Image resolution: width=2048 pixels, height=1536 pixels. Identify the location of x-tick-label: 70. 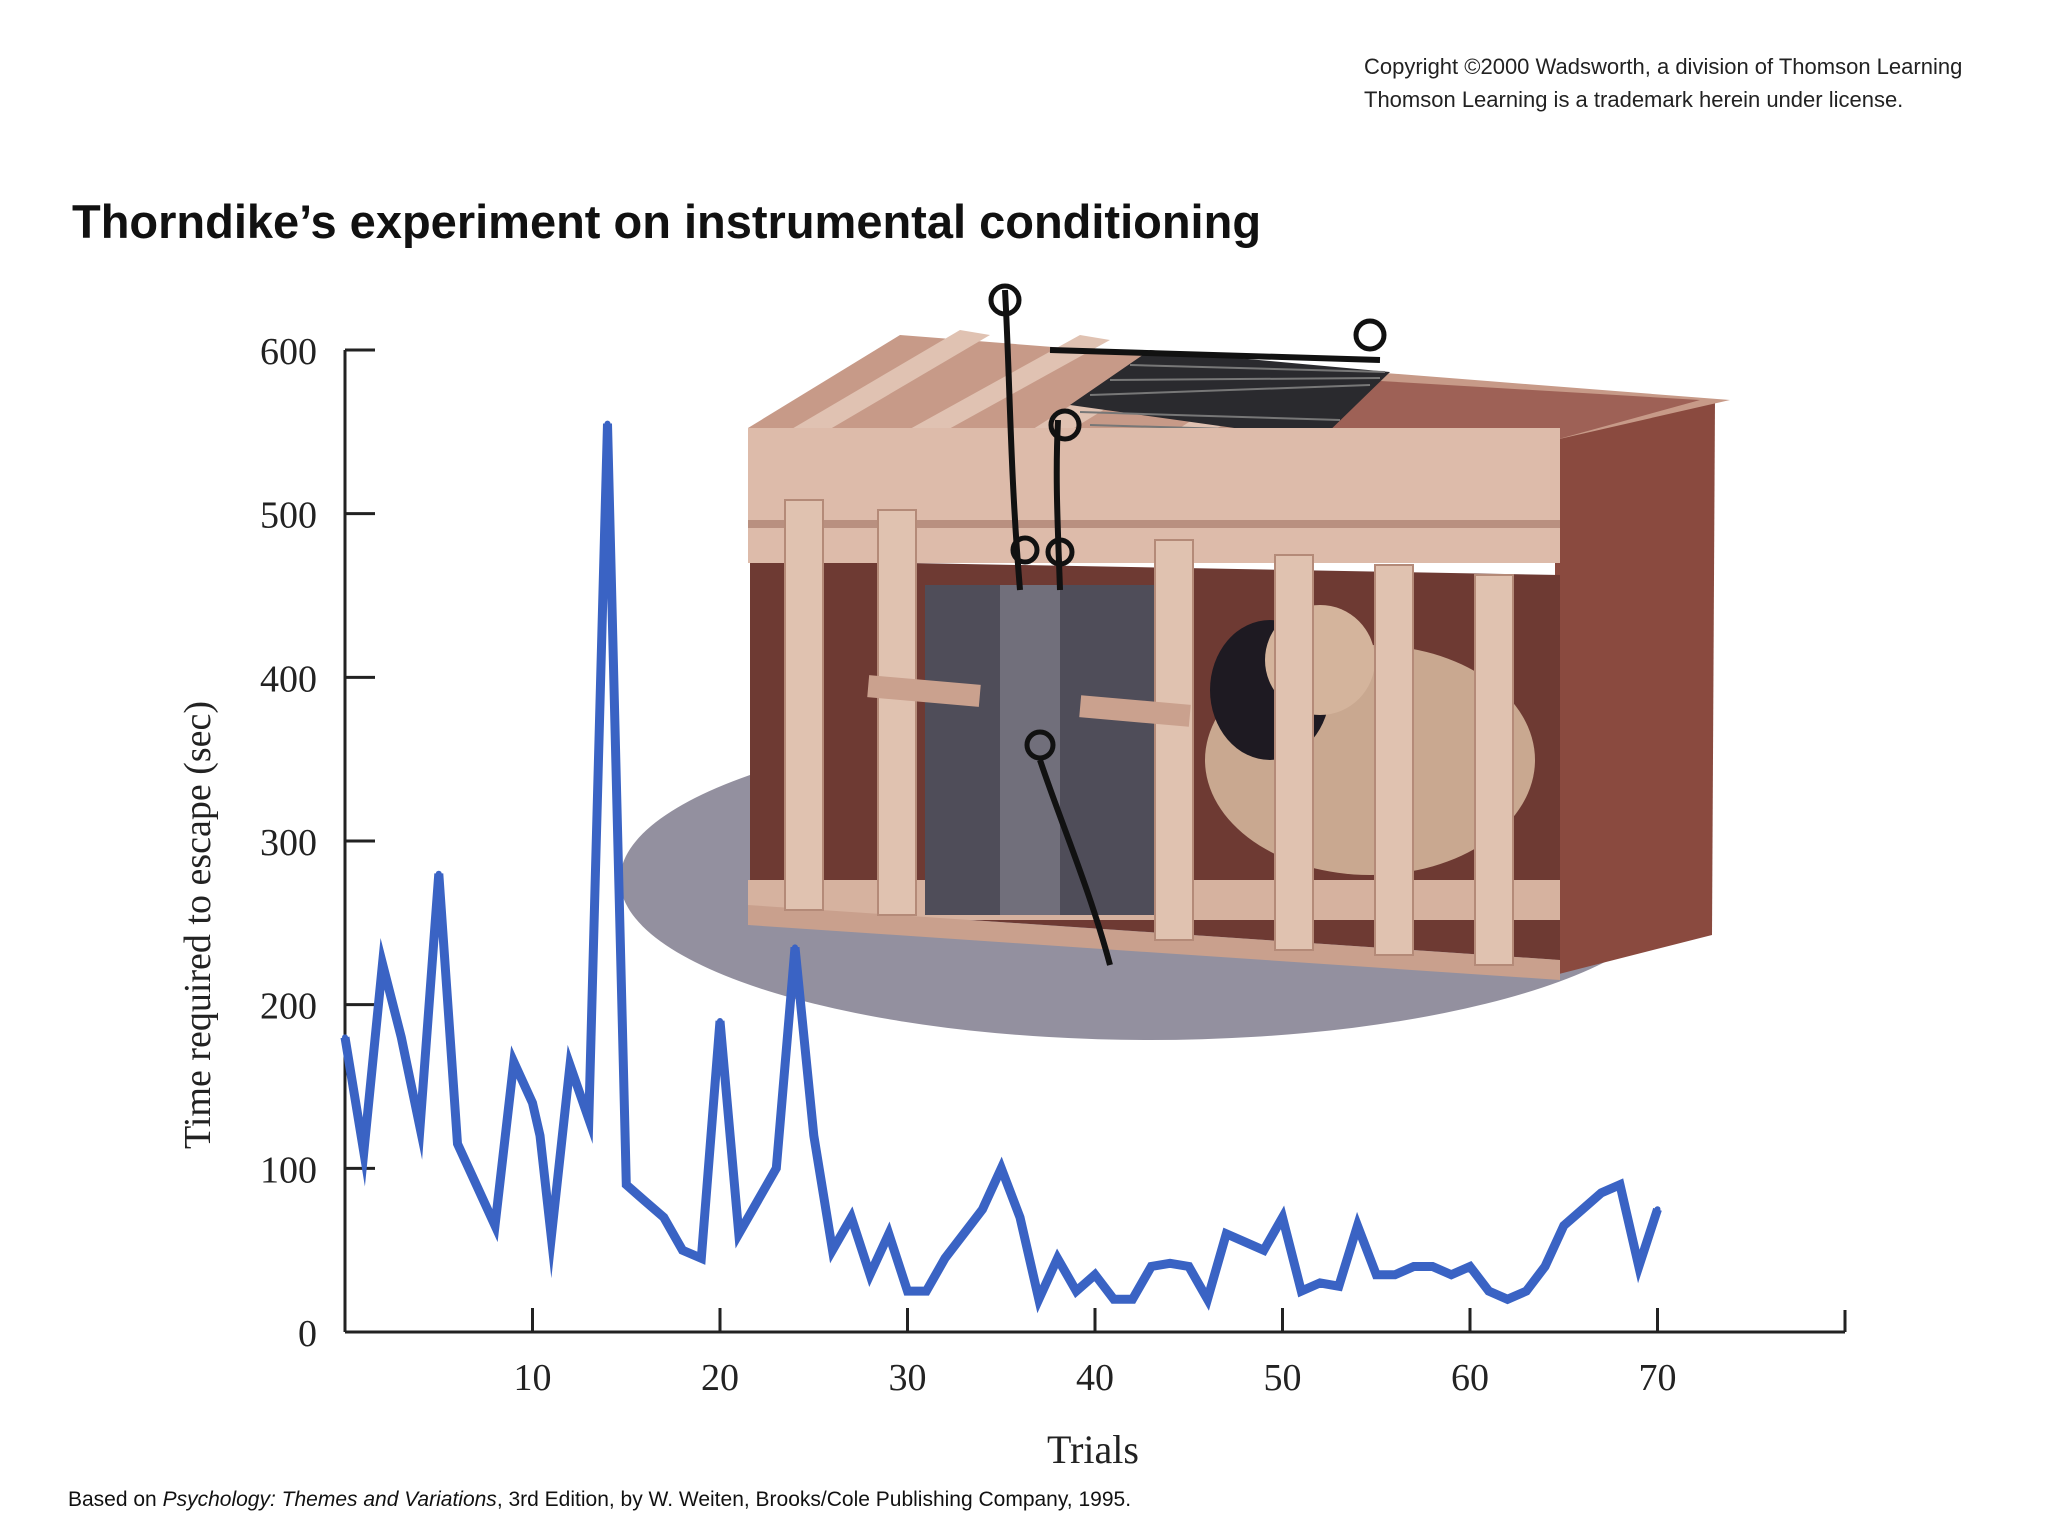
(1658, 1378).